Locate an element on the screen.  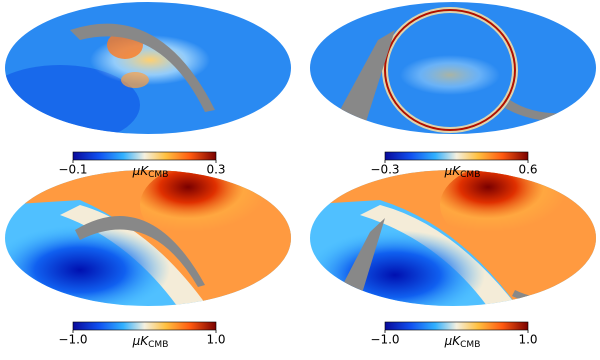
colorbar-tick-label: 0.6 is located at coordinates (527, 170).